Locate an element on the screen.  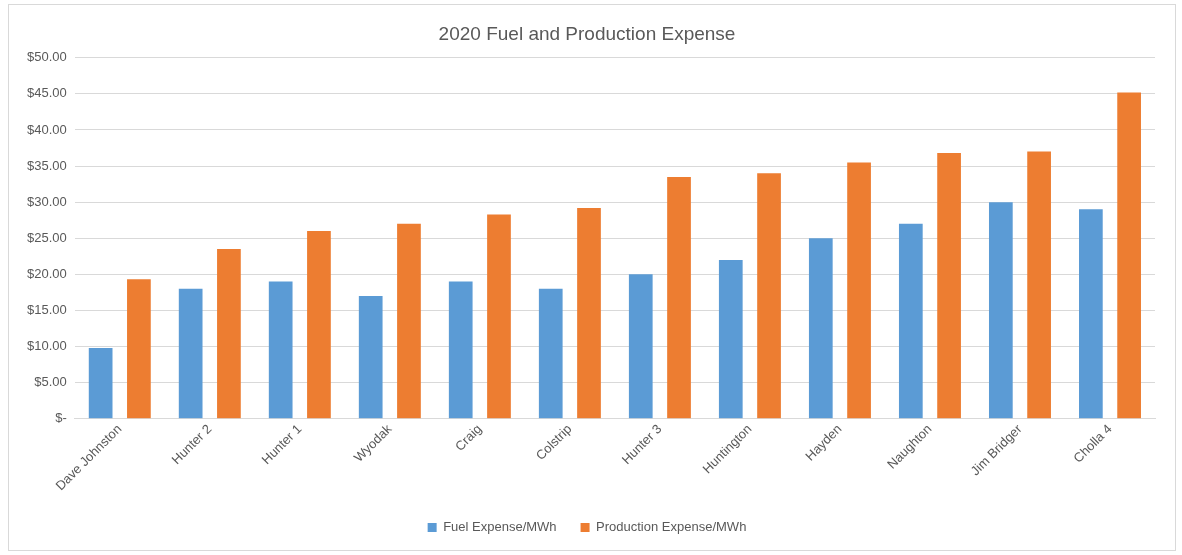
legend-label: Production Expense/MWh is located at coordinates (671, 527).